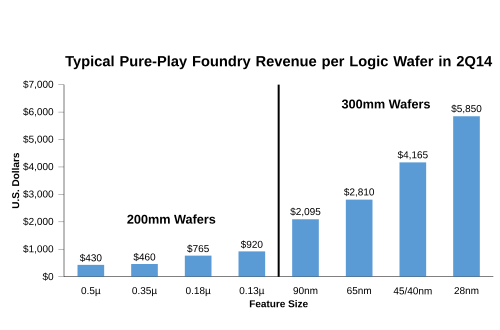  What do you see at coordinates (90, 291) in the screenshot?
I see `x-tick-label: 0.5µ` at bounding box center [90, 291].